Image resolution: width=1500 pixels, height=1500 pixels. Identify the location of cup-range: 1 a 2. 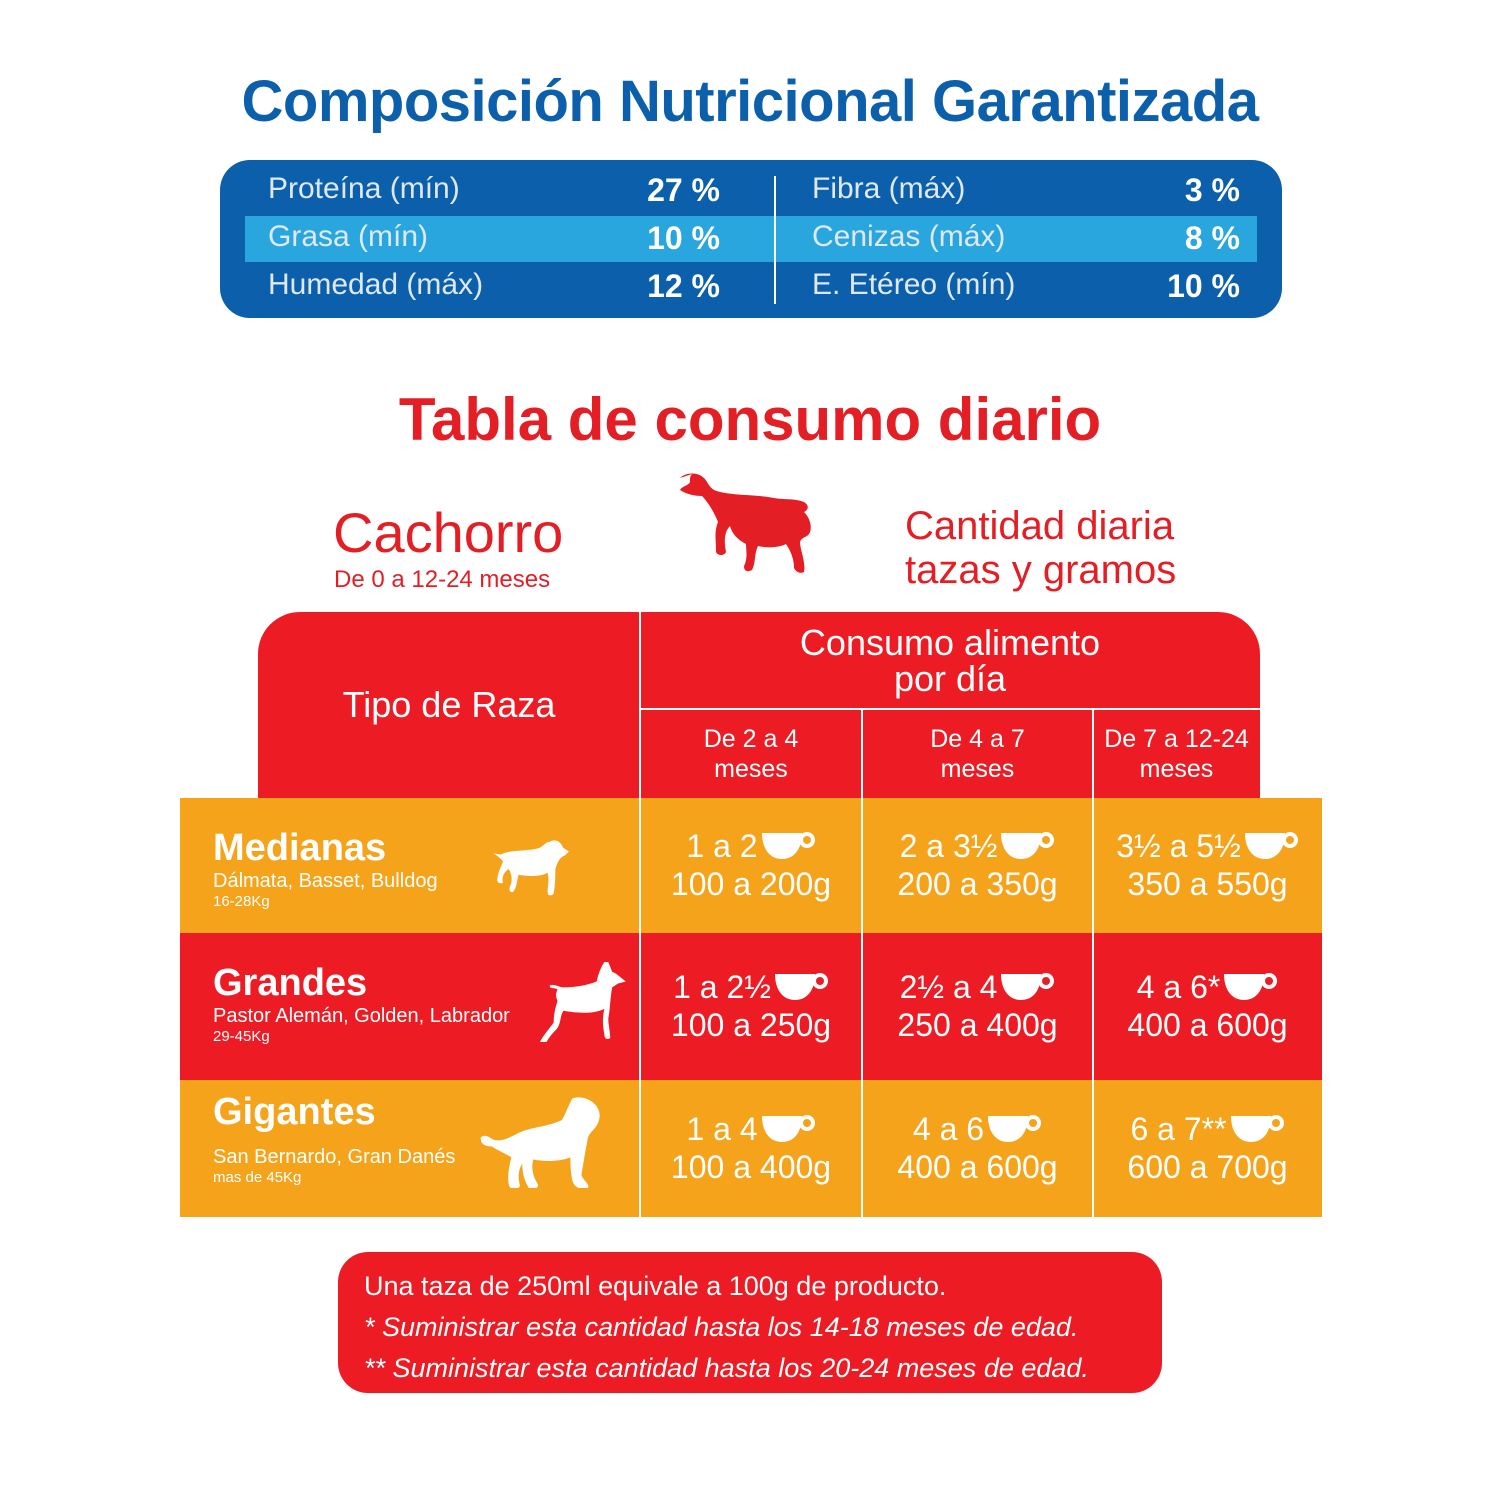
(722, 845).